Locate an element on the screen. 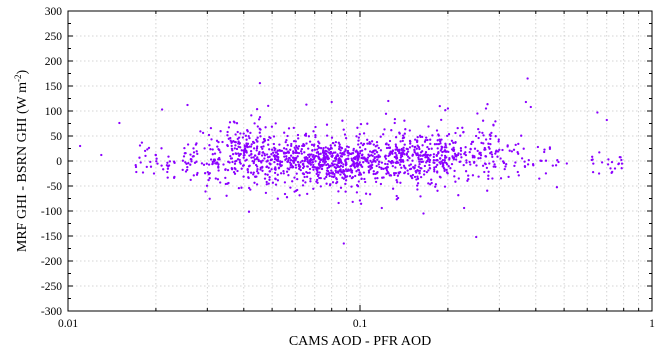  y-axis-title-main: MRF GHI - BSRN GHI (W m is located at coordinates (22, 167).